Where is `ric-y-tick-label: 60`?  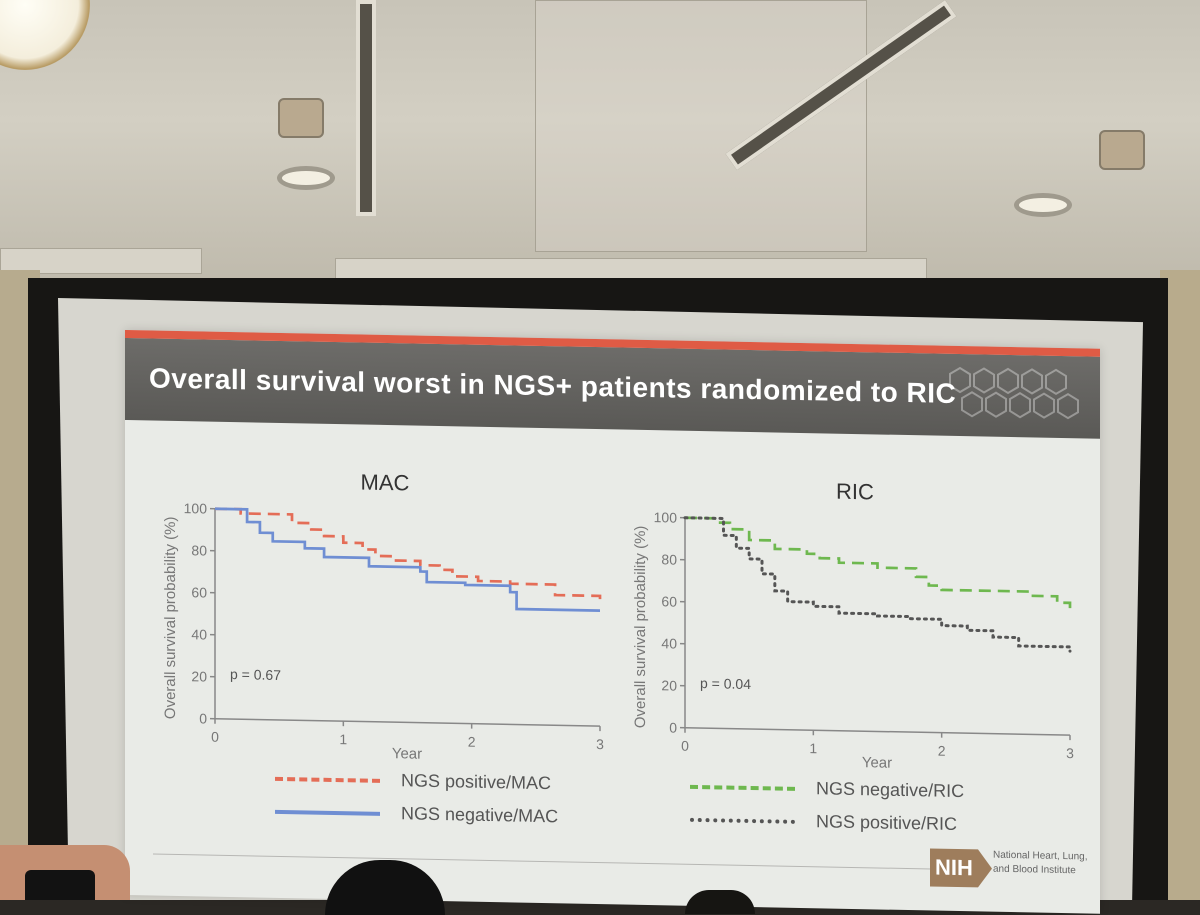
ric-y-tick-label: 60 is located at coordinates (669, 601).